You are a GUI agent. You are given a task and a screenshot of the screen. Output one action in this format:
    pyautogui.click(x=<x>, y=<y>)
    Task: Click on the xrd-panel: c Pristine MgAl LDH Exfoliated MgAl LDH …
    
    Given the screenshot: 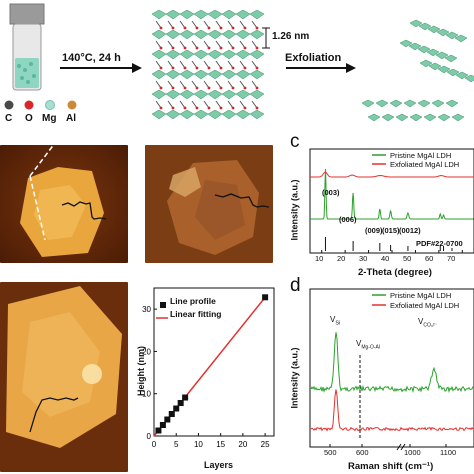 What is the action you would take?
    pyautogui.click(x=380, y=204)
    